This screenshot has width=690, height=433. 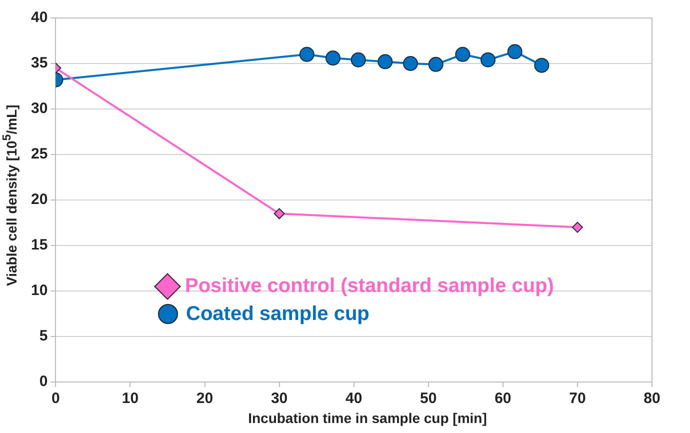 I want to click on x-tick-label: 20, so click(x=205, y=399).